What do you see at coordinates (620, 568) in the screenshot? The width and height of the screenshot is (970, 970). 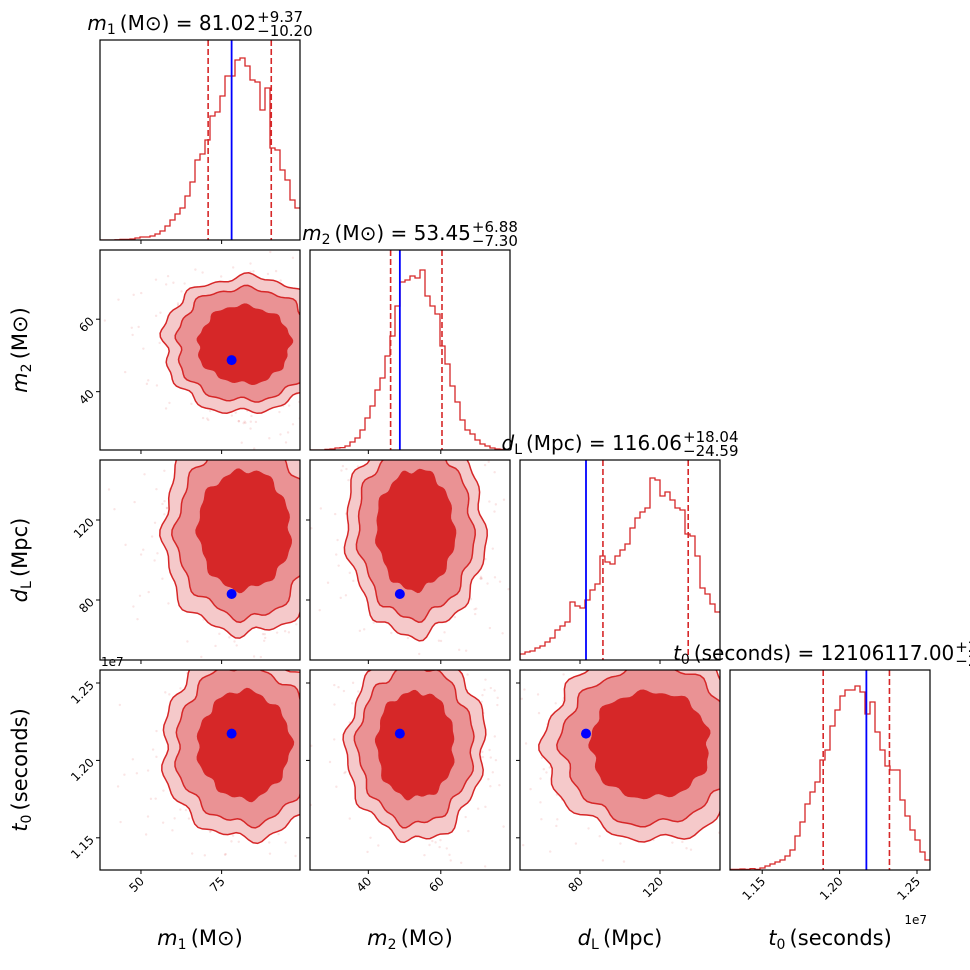 I see `histogram-steps` at bounding box center [620, 568].